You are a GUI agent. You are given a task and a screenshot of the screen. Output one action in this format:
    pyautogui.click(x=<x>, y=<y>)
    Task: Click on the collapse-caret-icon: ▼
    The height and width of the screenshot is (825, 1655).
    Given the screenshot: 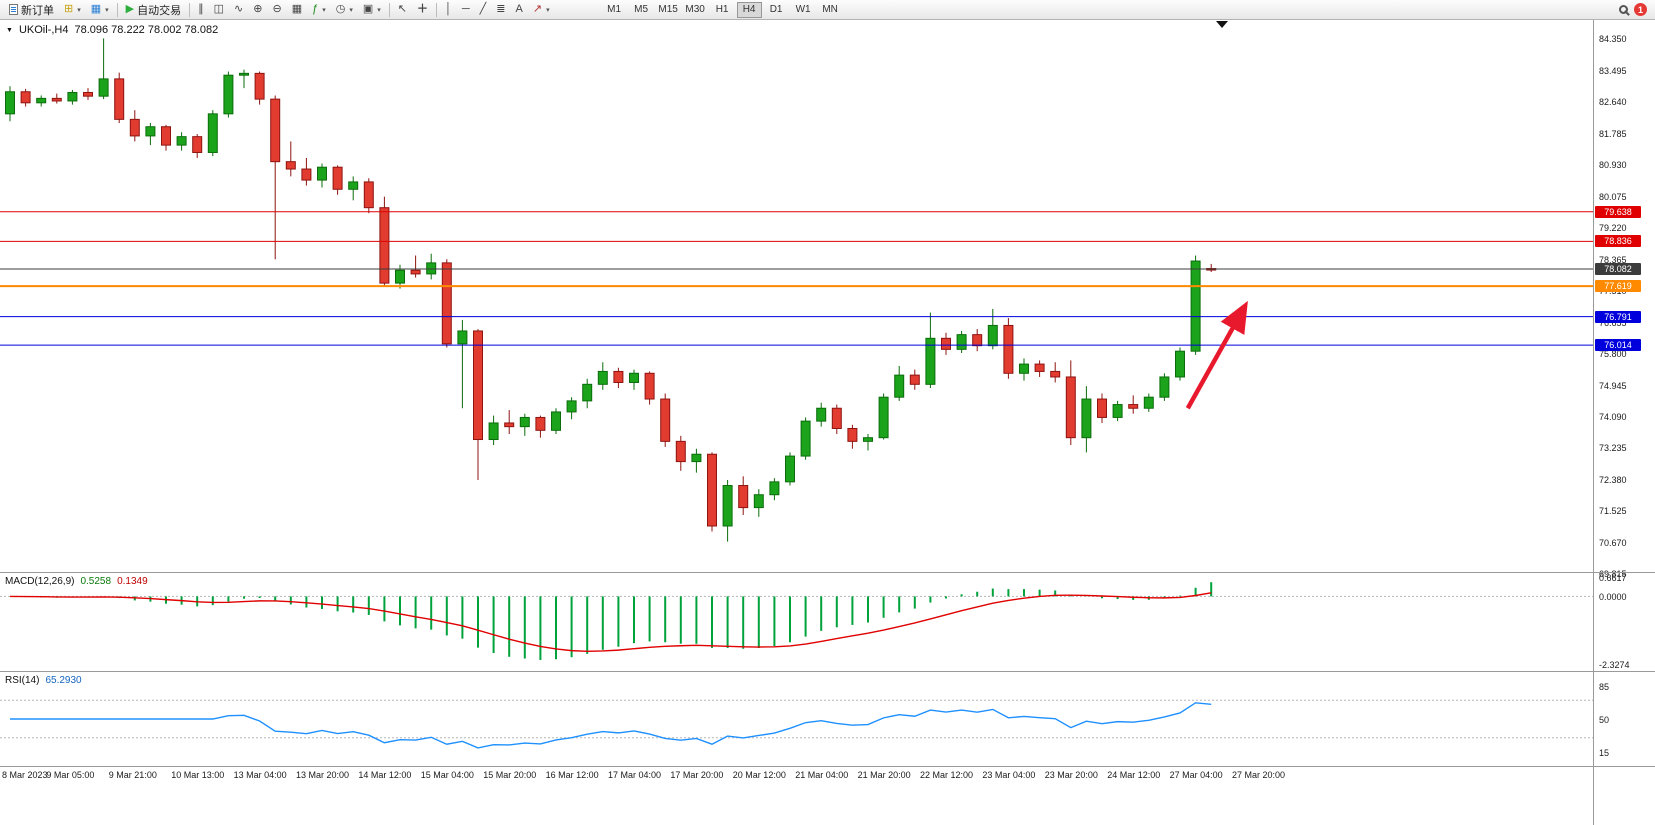 What is the action you would take?
    pyautogui.click(x=9, y=30)
    